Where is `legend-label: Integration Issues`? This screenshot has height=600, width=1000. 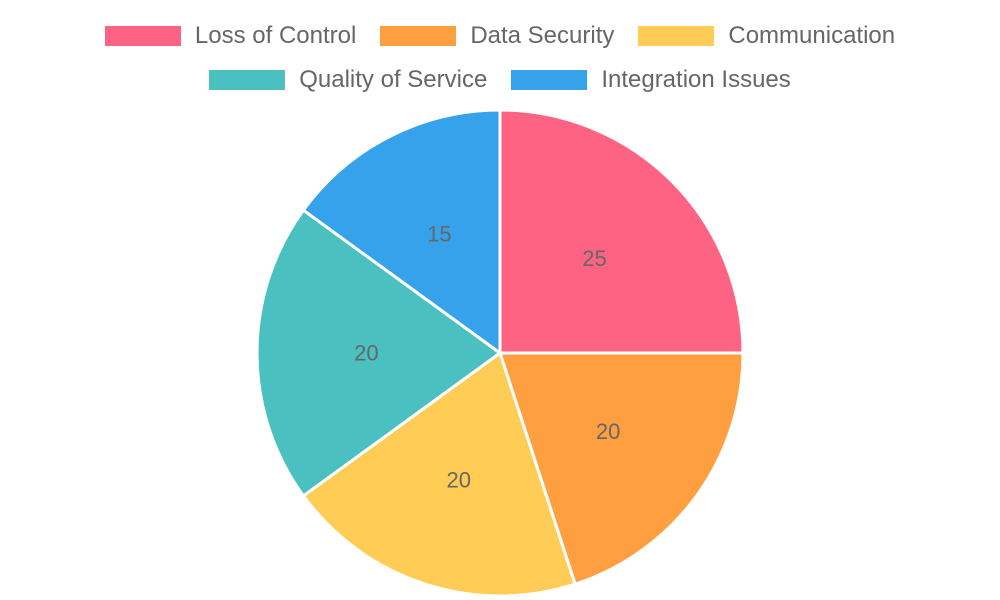 legend-label: Integration Issues is located at coordinates (696, 79).